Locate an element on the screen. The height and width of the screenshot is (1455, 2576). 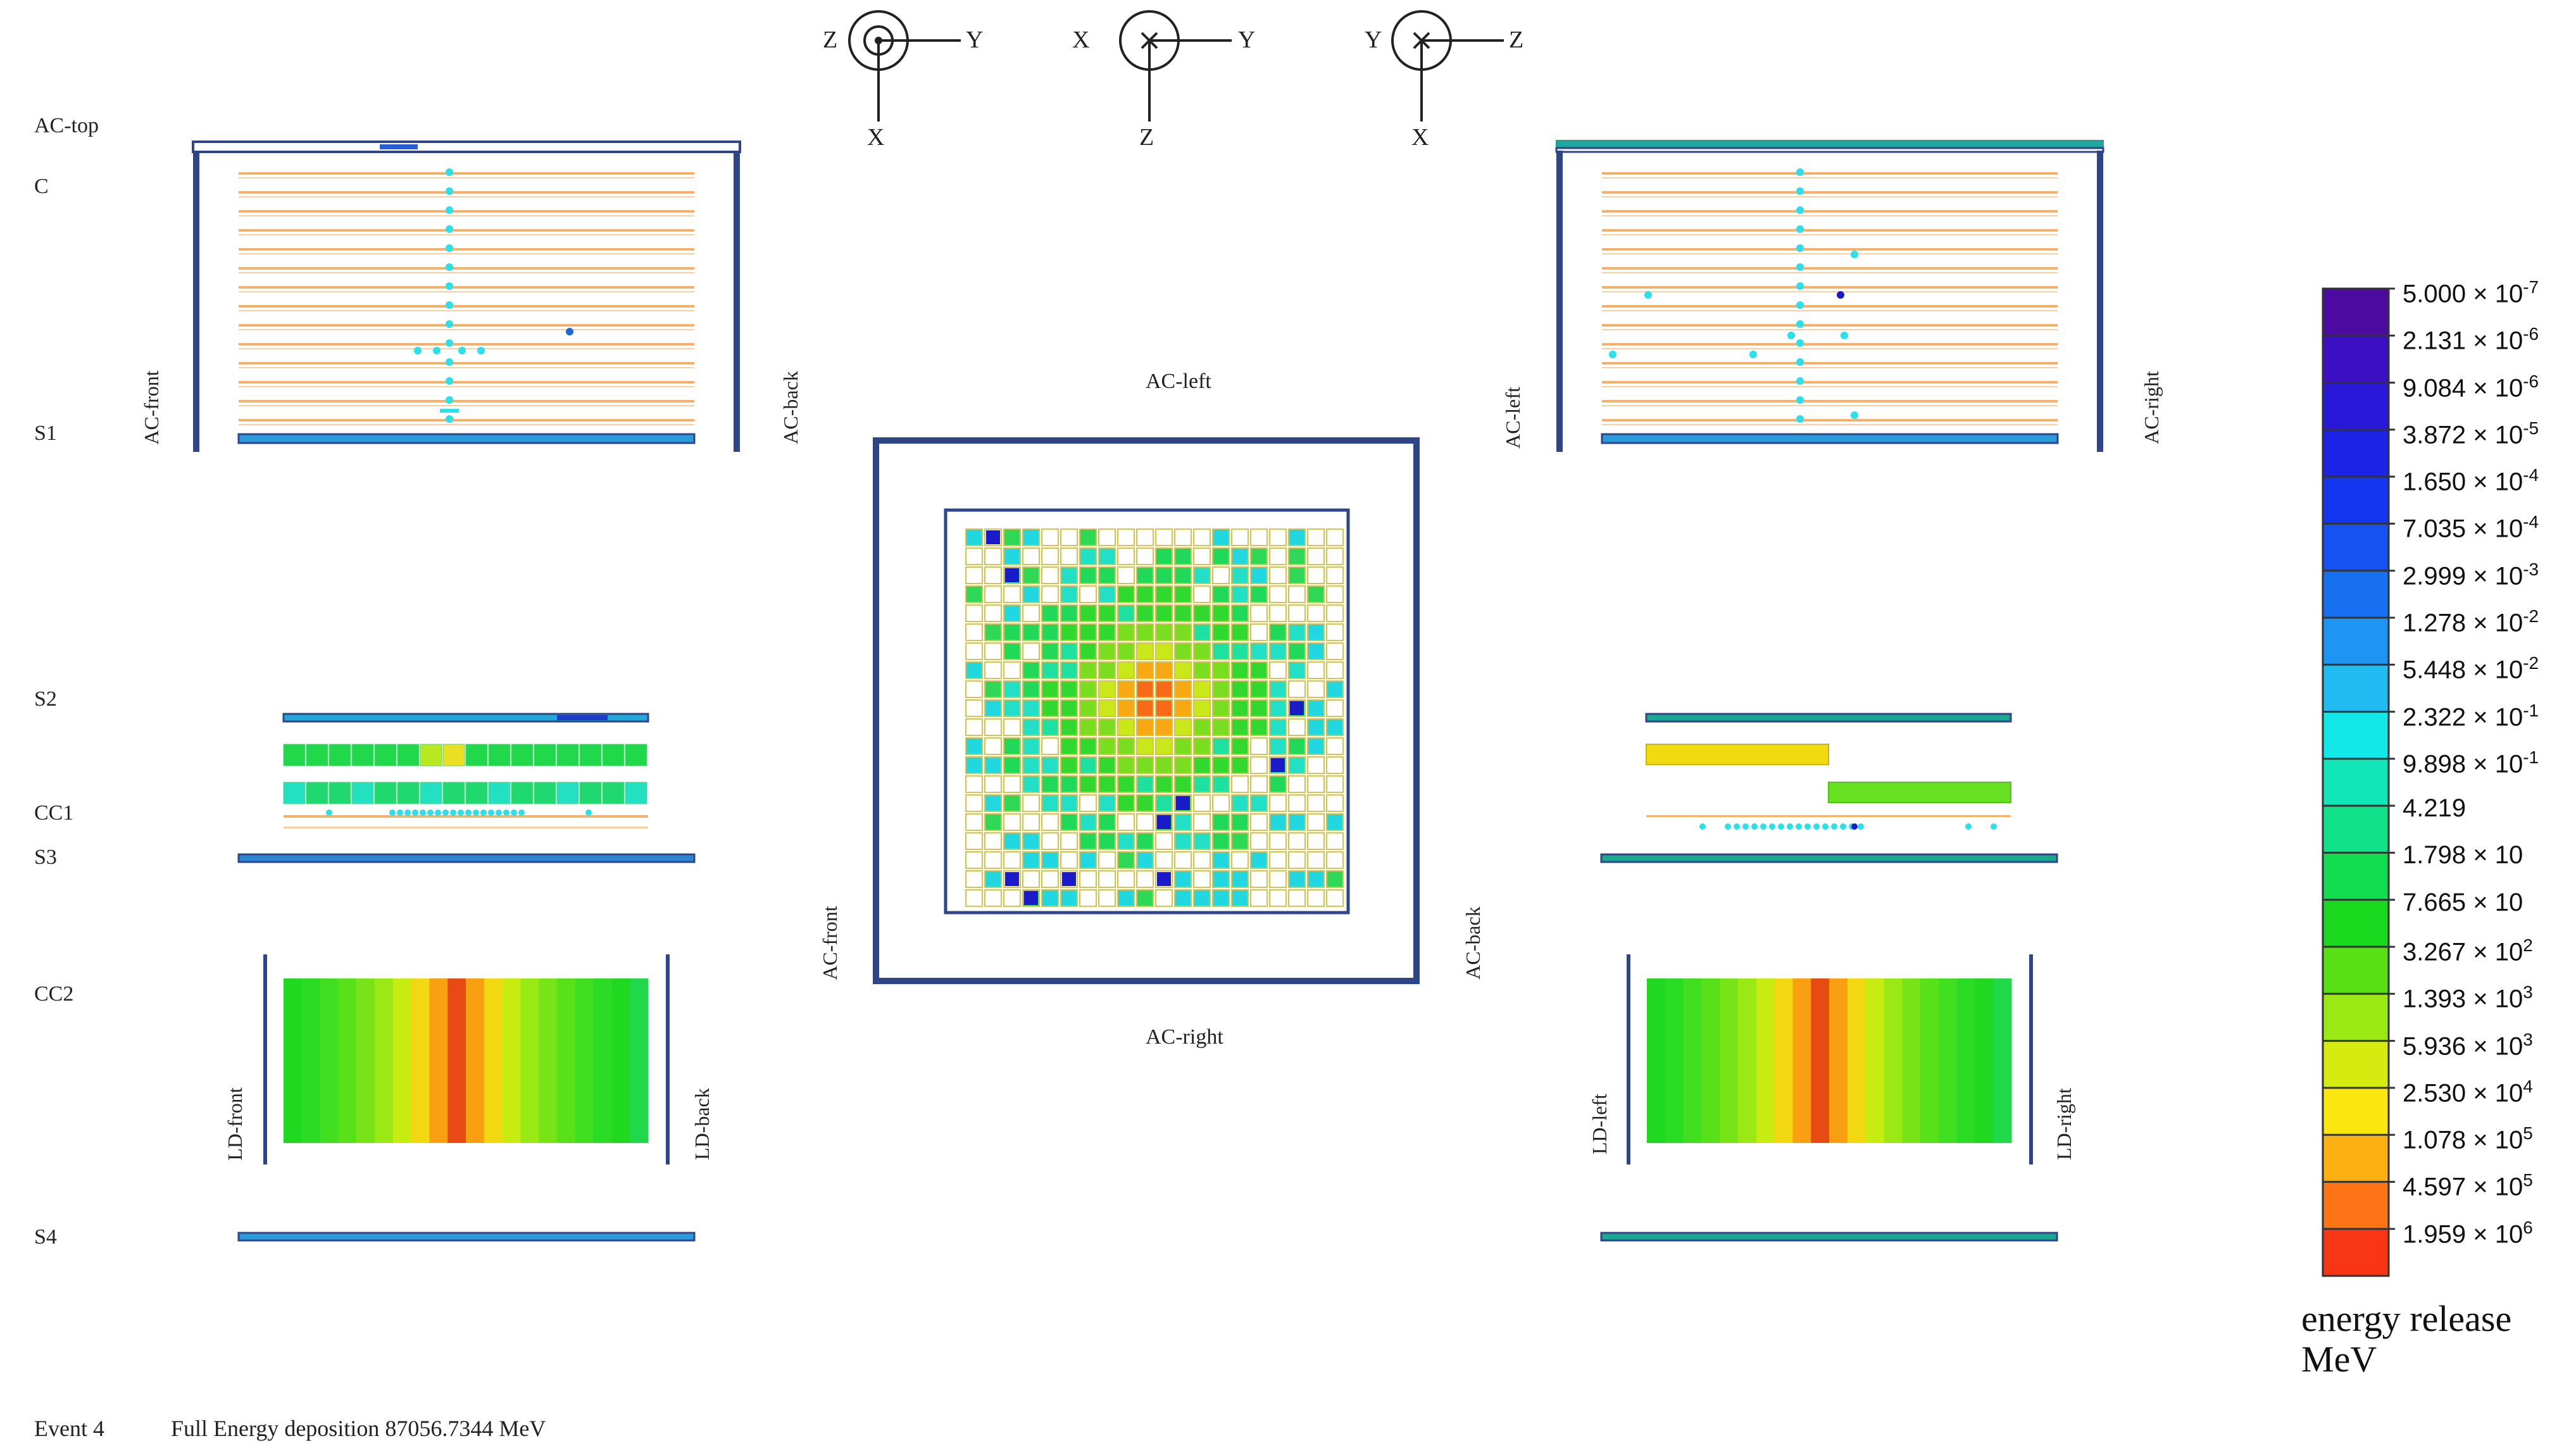
calo-dark-hit is located at coordinates (1164, 822).